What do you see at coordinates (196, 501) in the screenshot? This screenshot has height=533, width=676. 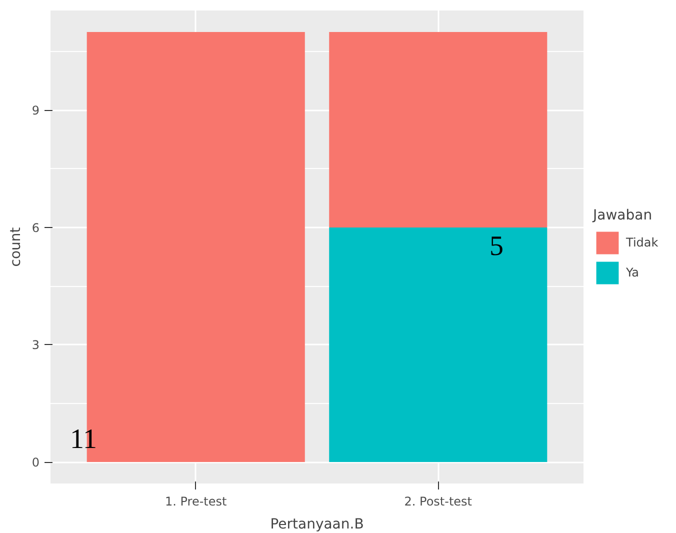 I see `x-tick-label: 1. Pre-test` at bounding box center [196, 501].